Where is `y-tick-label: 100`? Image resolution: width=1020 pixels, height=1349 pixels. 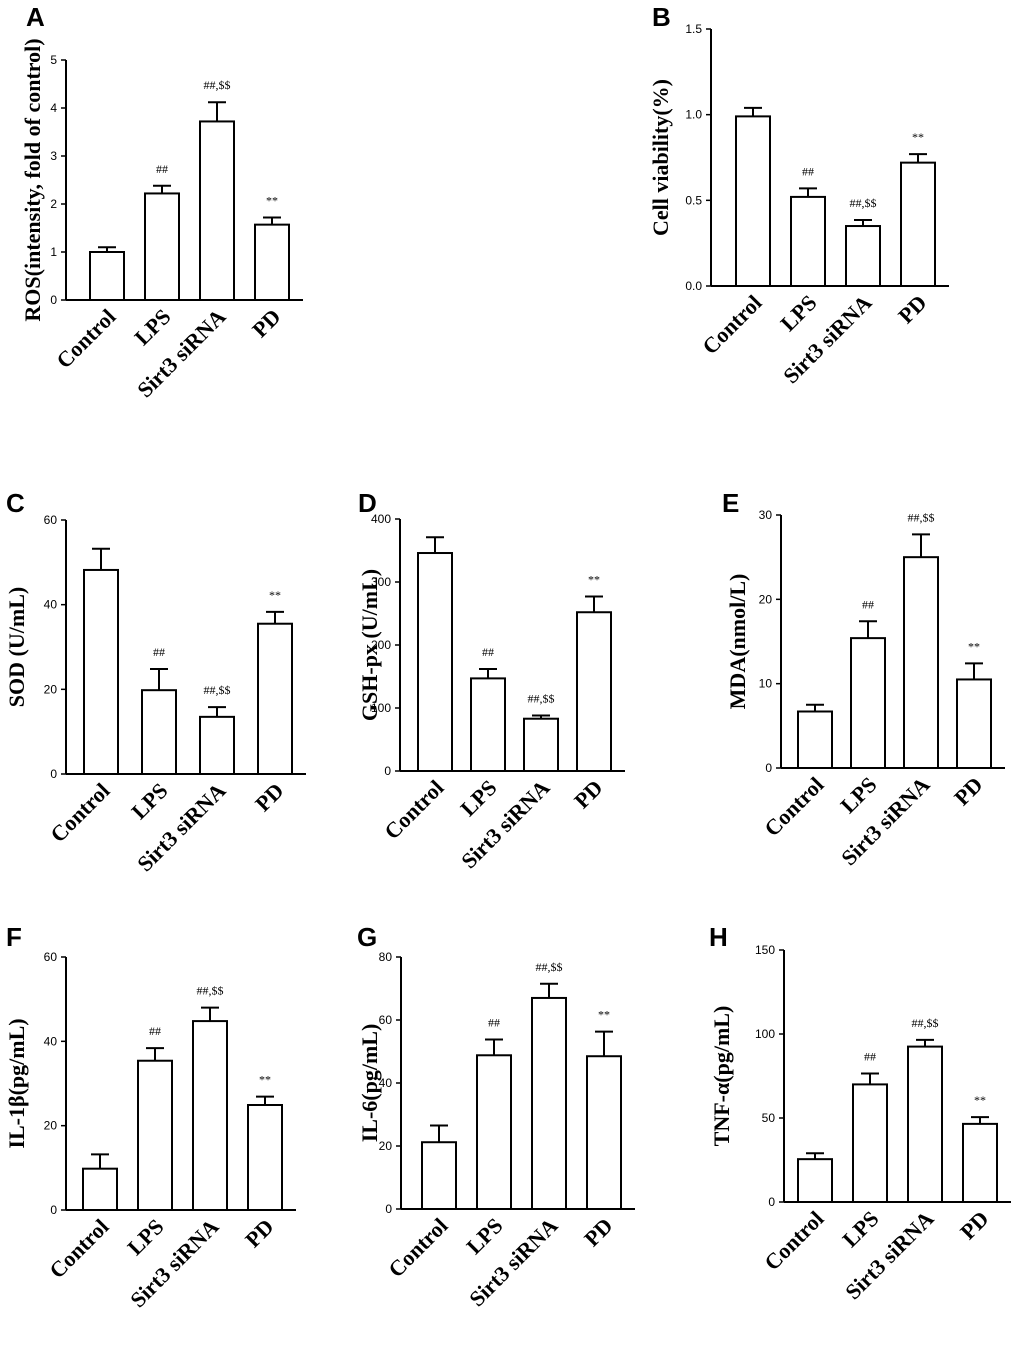
y-tick-label: 100 is located at coordinates (381, 708).